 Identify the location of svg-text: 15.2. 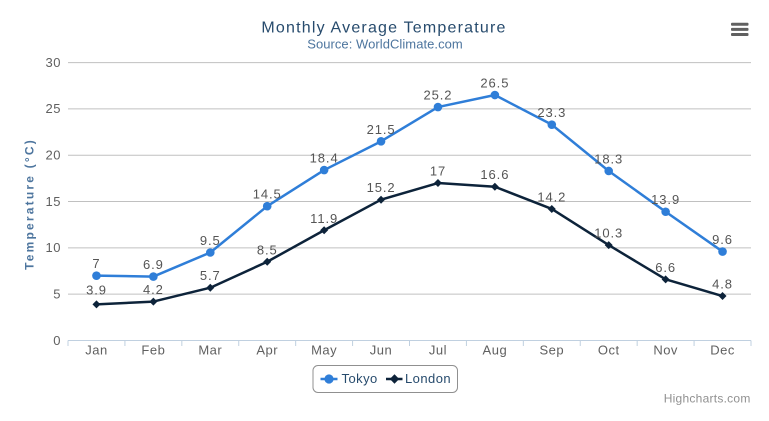
(381, 187).